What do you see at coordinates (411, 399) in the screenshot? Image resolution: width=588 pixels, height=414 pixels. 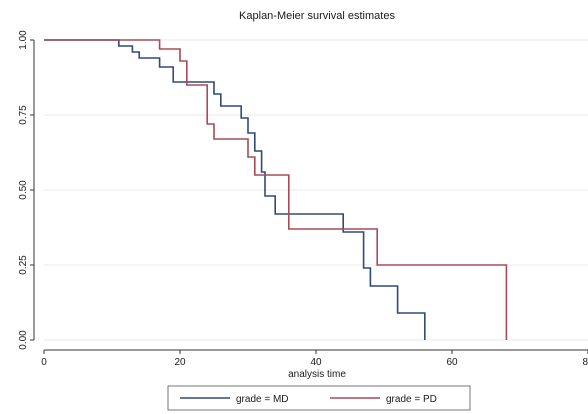 I see `legend-label-pd: grade = PD` at bounding box center [411, 399].